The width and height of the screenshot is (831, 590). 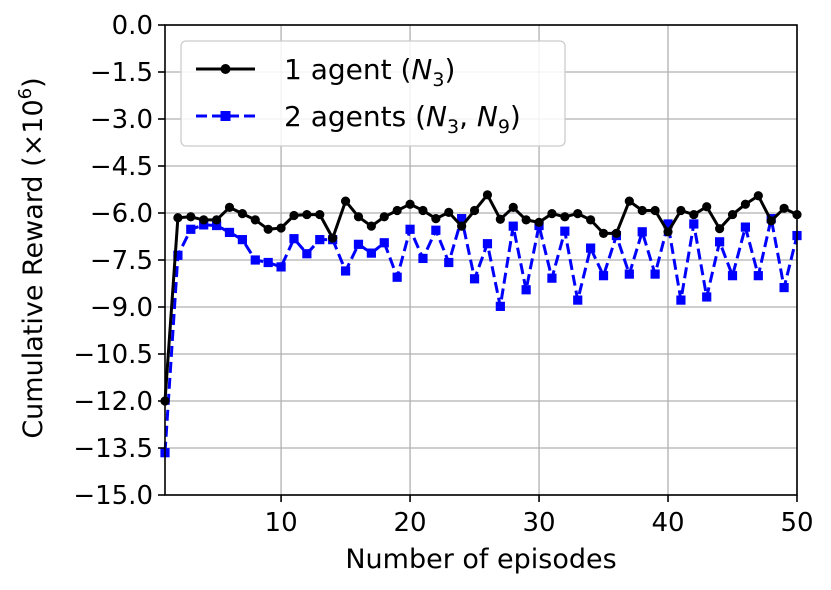 What do you see at coordinates (796, 523) in the screenshot?
I see `x-tick-label: 50` at bounding box center [796, 523].